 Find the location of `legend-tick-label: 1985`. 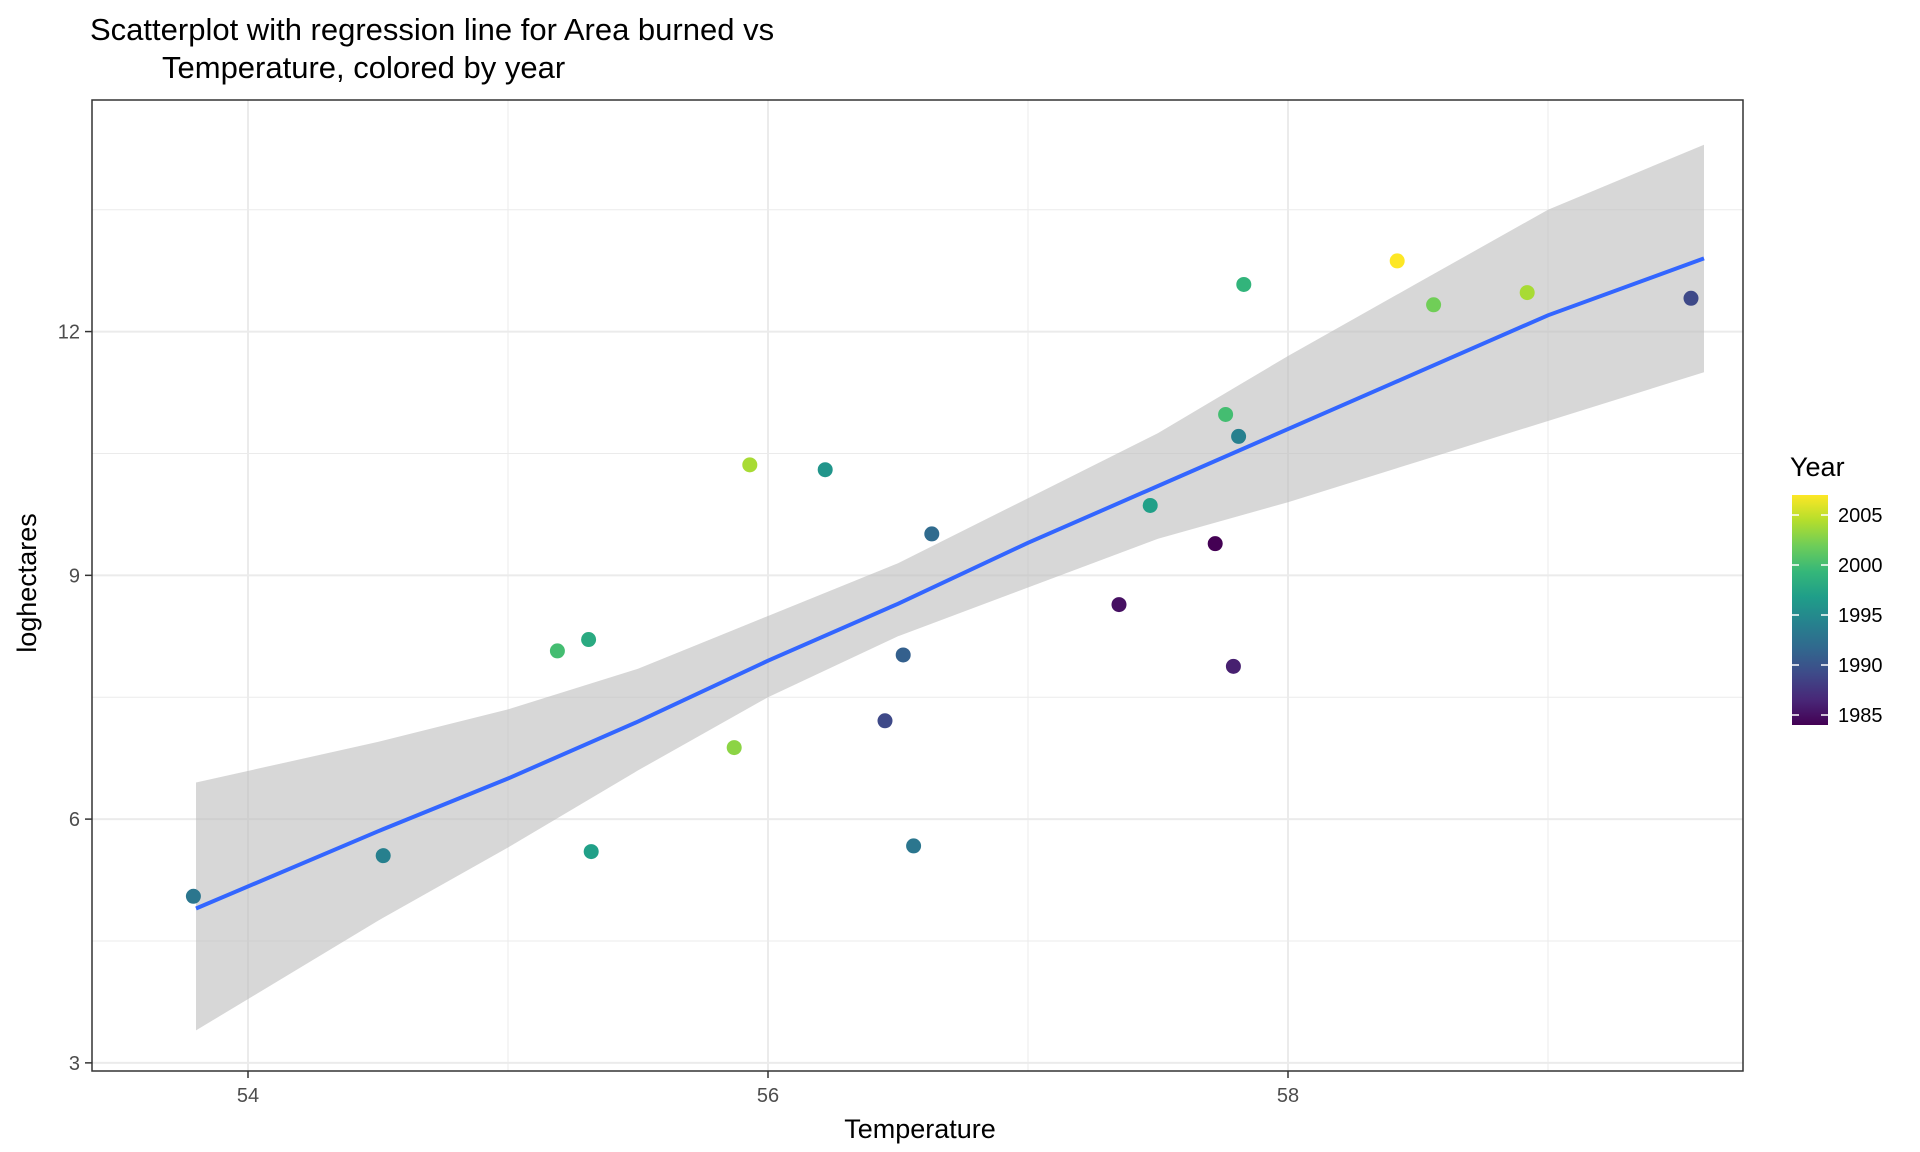

legend-tick-label: 1985 is located at coordinates (1860, 716).